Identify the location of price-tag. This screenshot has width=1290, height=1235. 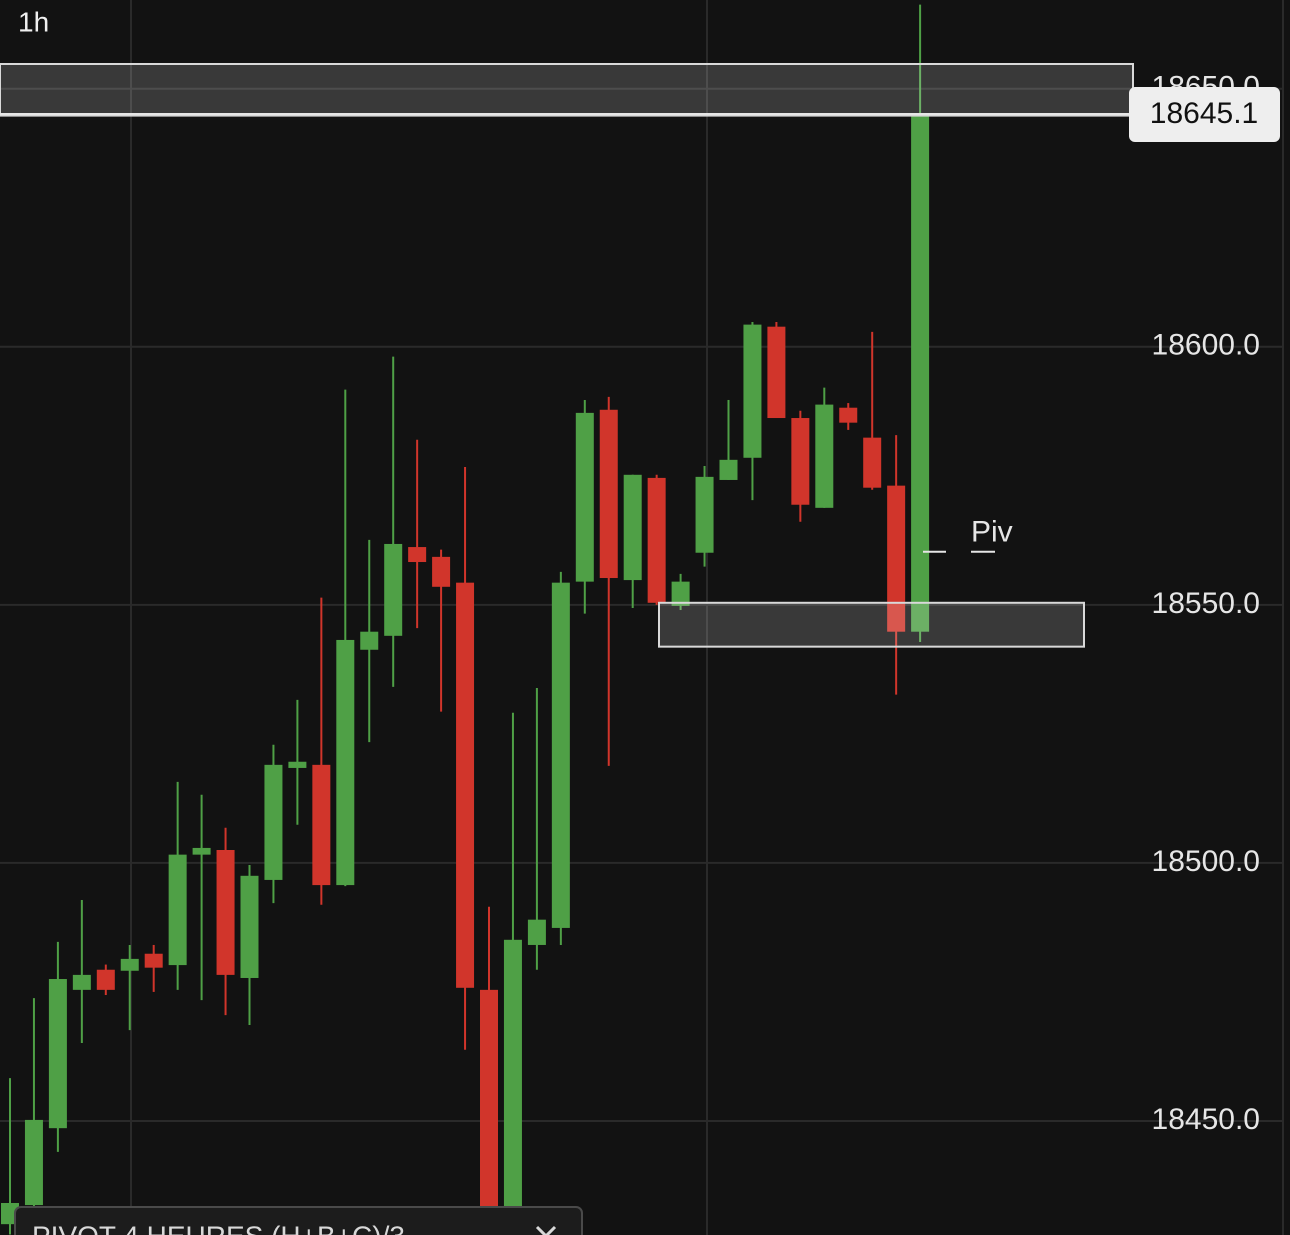
(1204, 115).